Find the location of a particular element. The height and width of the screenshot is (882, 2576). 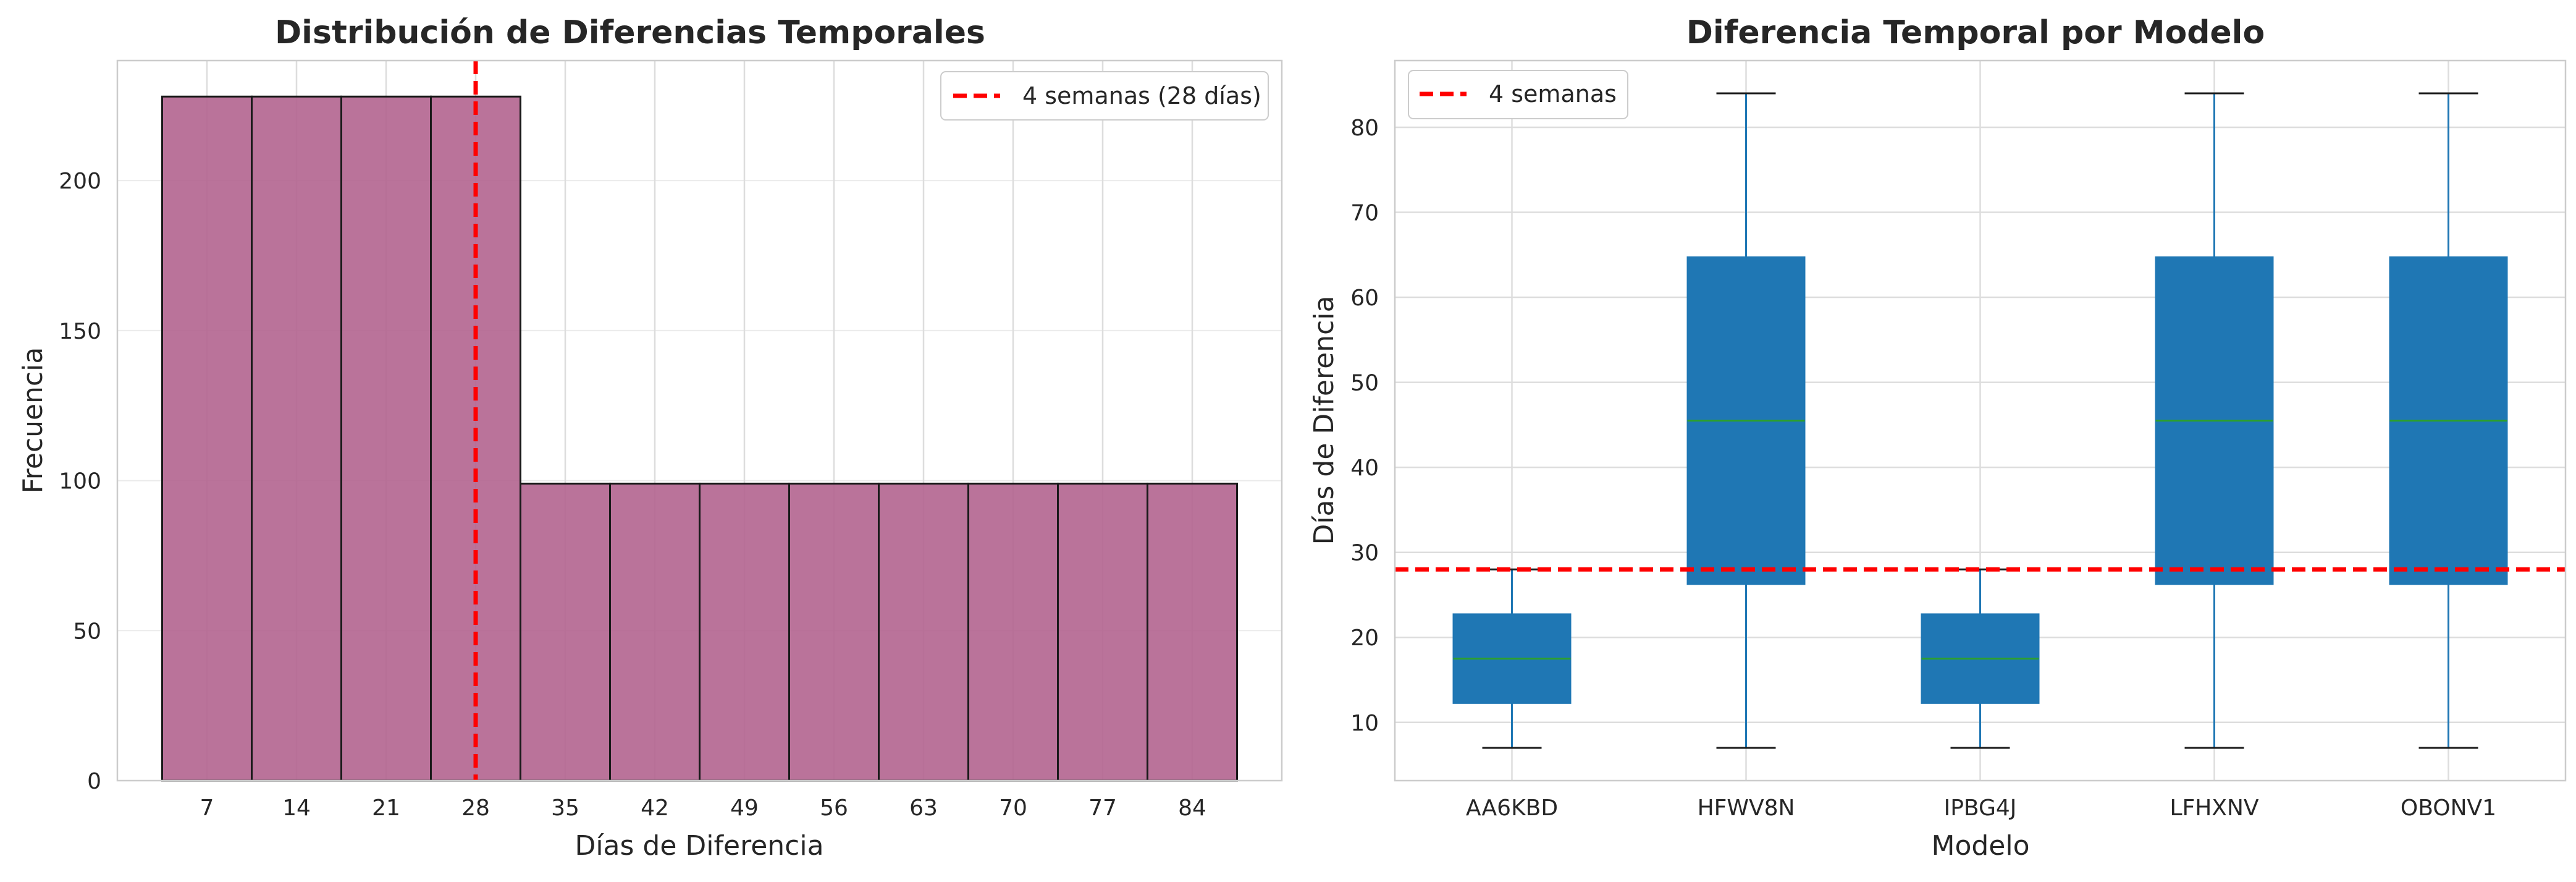

histogram-y-tick-label: 0 is located at coordinates (94, 781).